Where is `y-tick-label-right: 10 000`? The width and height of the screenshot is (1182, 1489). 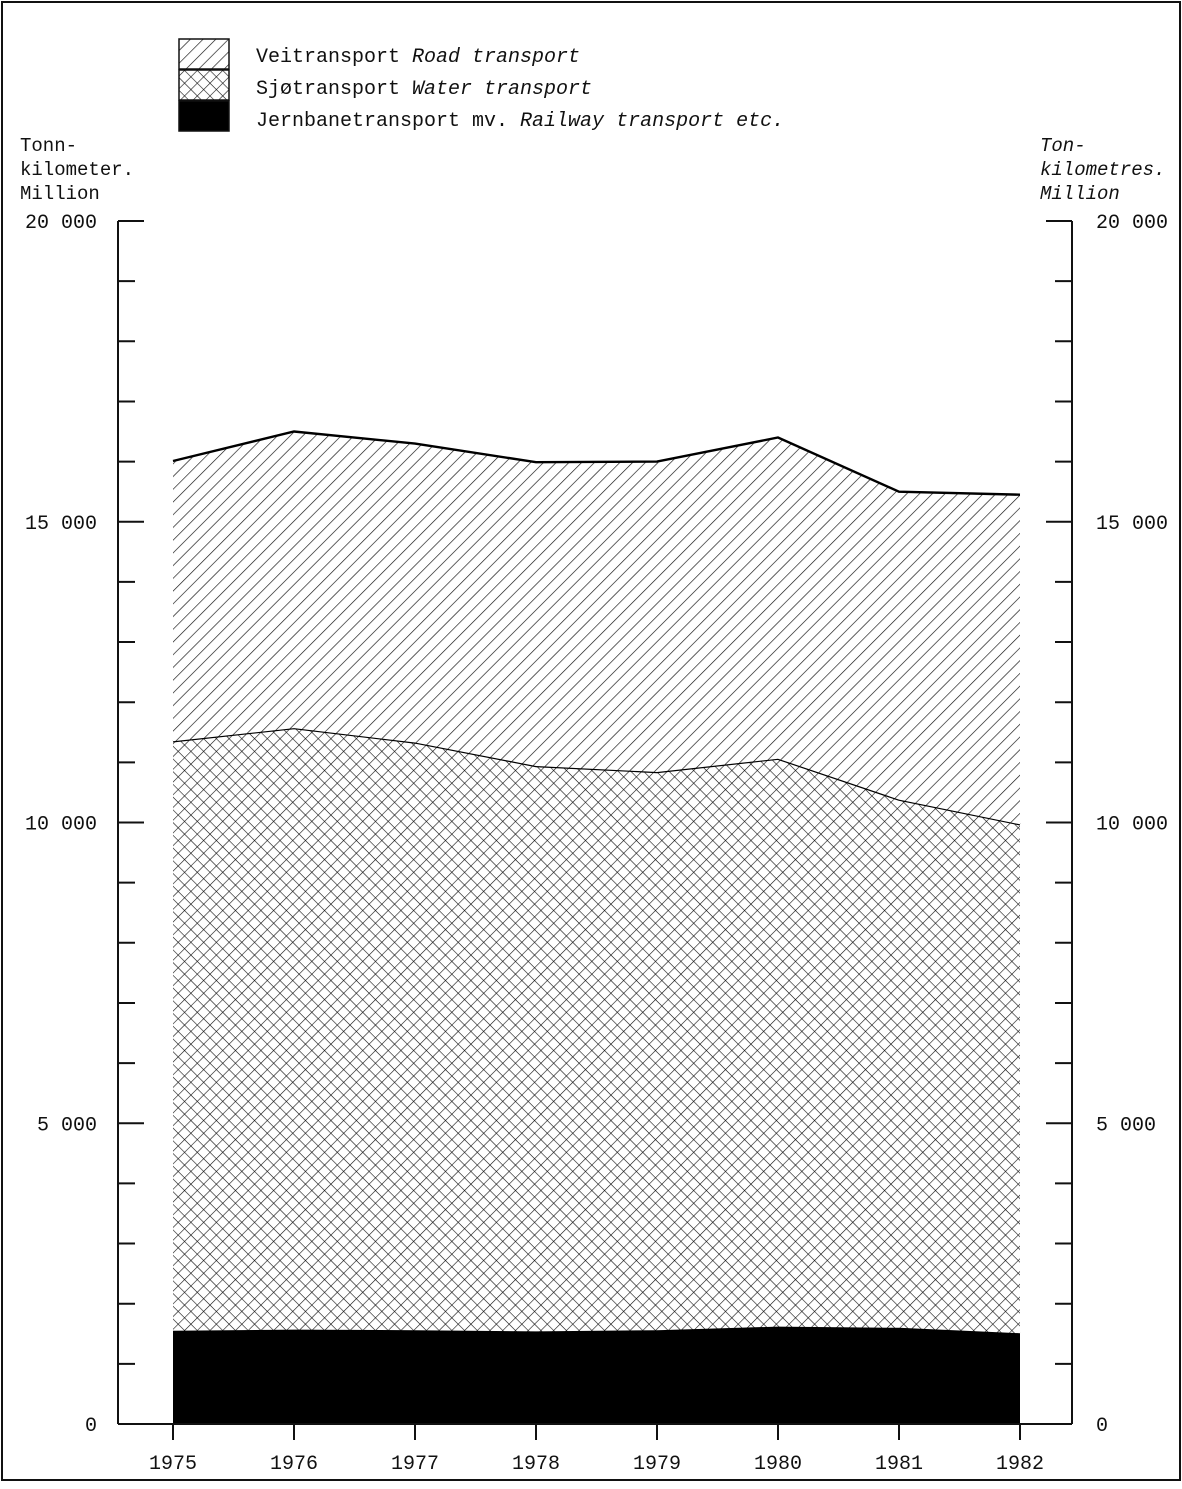
y-tick-label-right: 10 000 is located at coordinates (1132, 825).